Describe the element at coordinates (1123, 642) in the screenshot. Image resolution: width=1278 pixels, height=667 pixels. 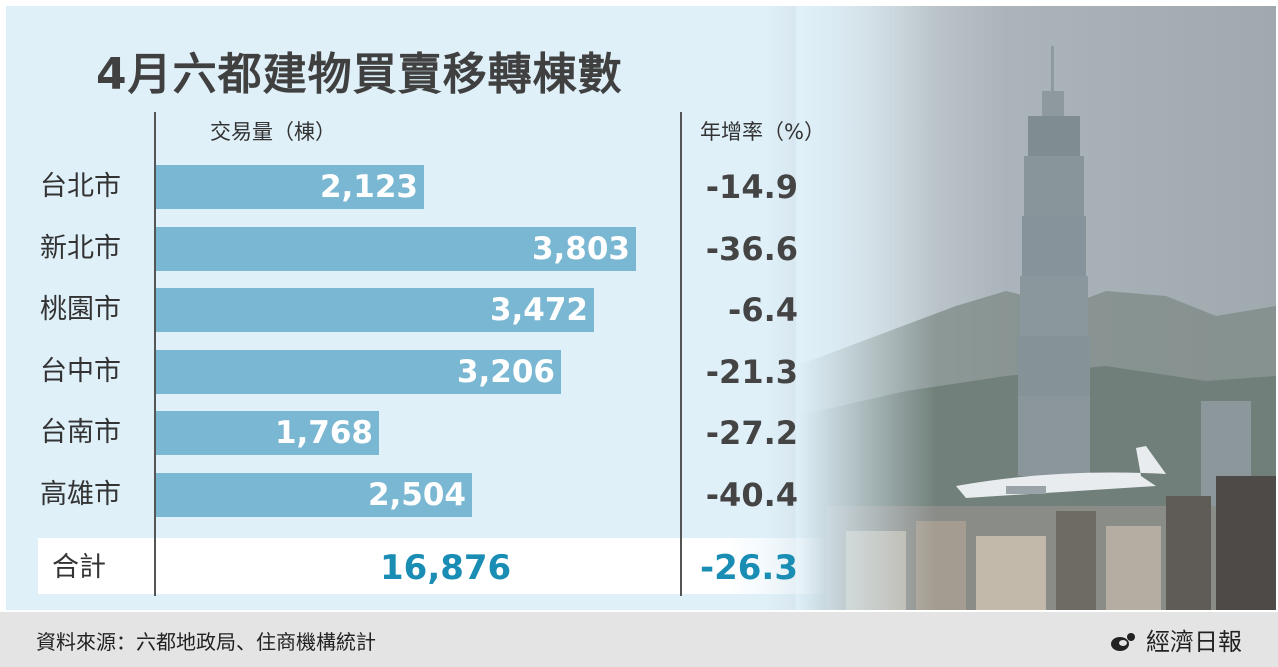
I see `logo-mark-icon` at that location.